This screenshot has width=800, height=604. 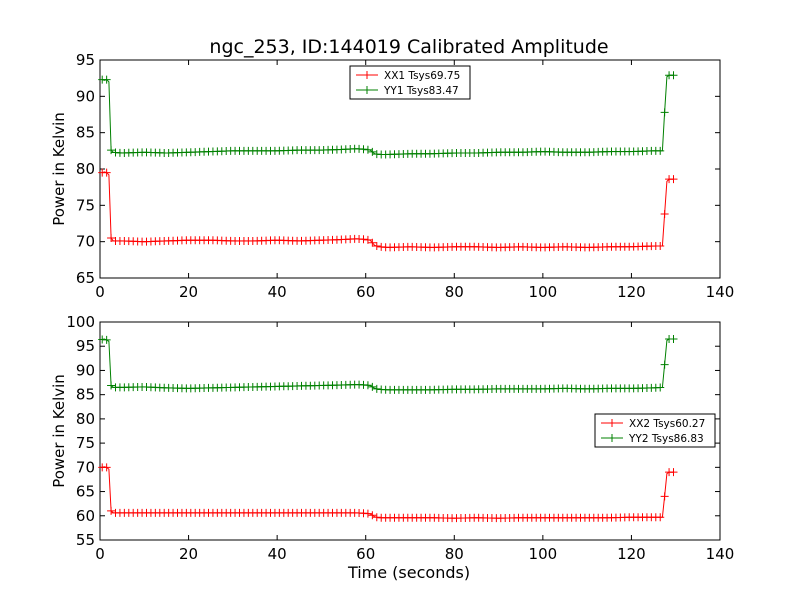 I want to click on series-xx2, so click(x=388, y=493).